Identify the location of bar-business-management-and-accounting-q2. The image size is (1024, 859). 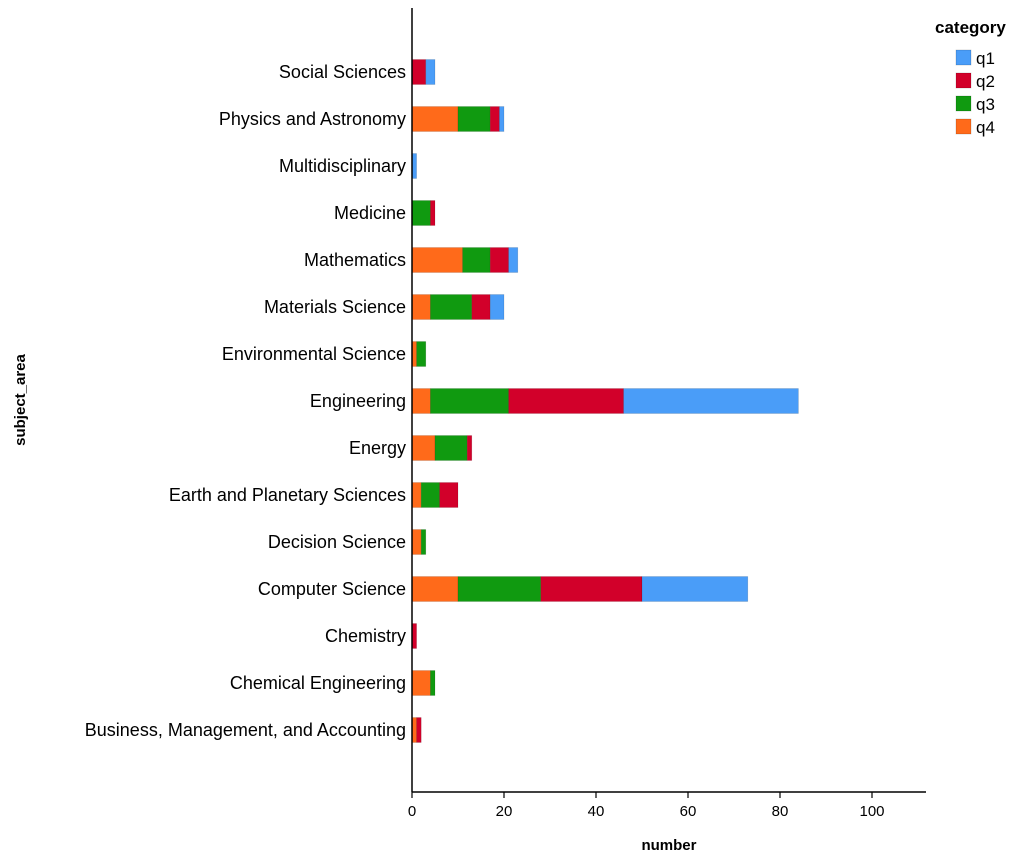
(419, 730).